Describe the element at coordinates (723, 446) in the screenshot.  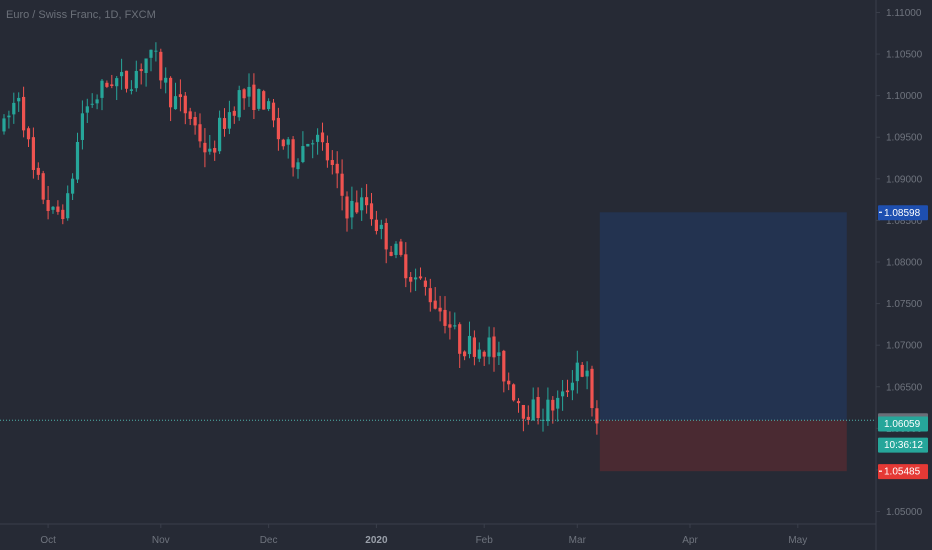
I see `stop-zone` at that location.